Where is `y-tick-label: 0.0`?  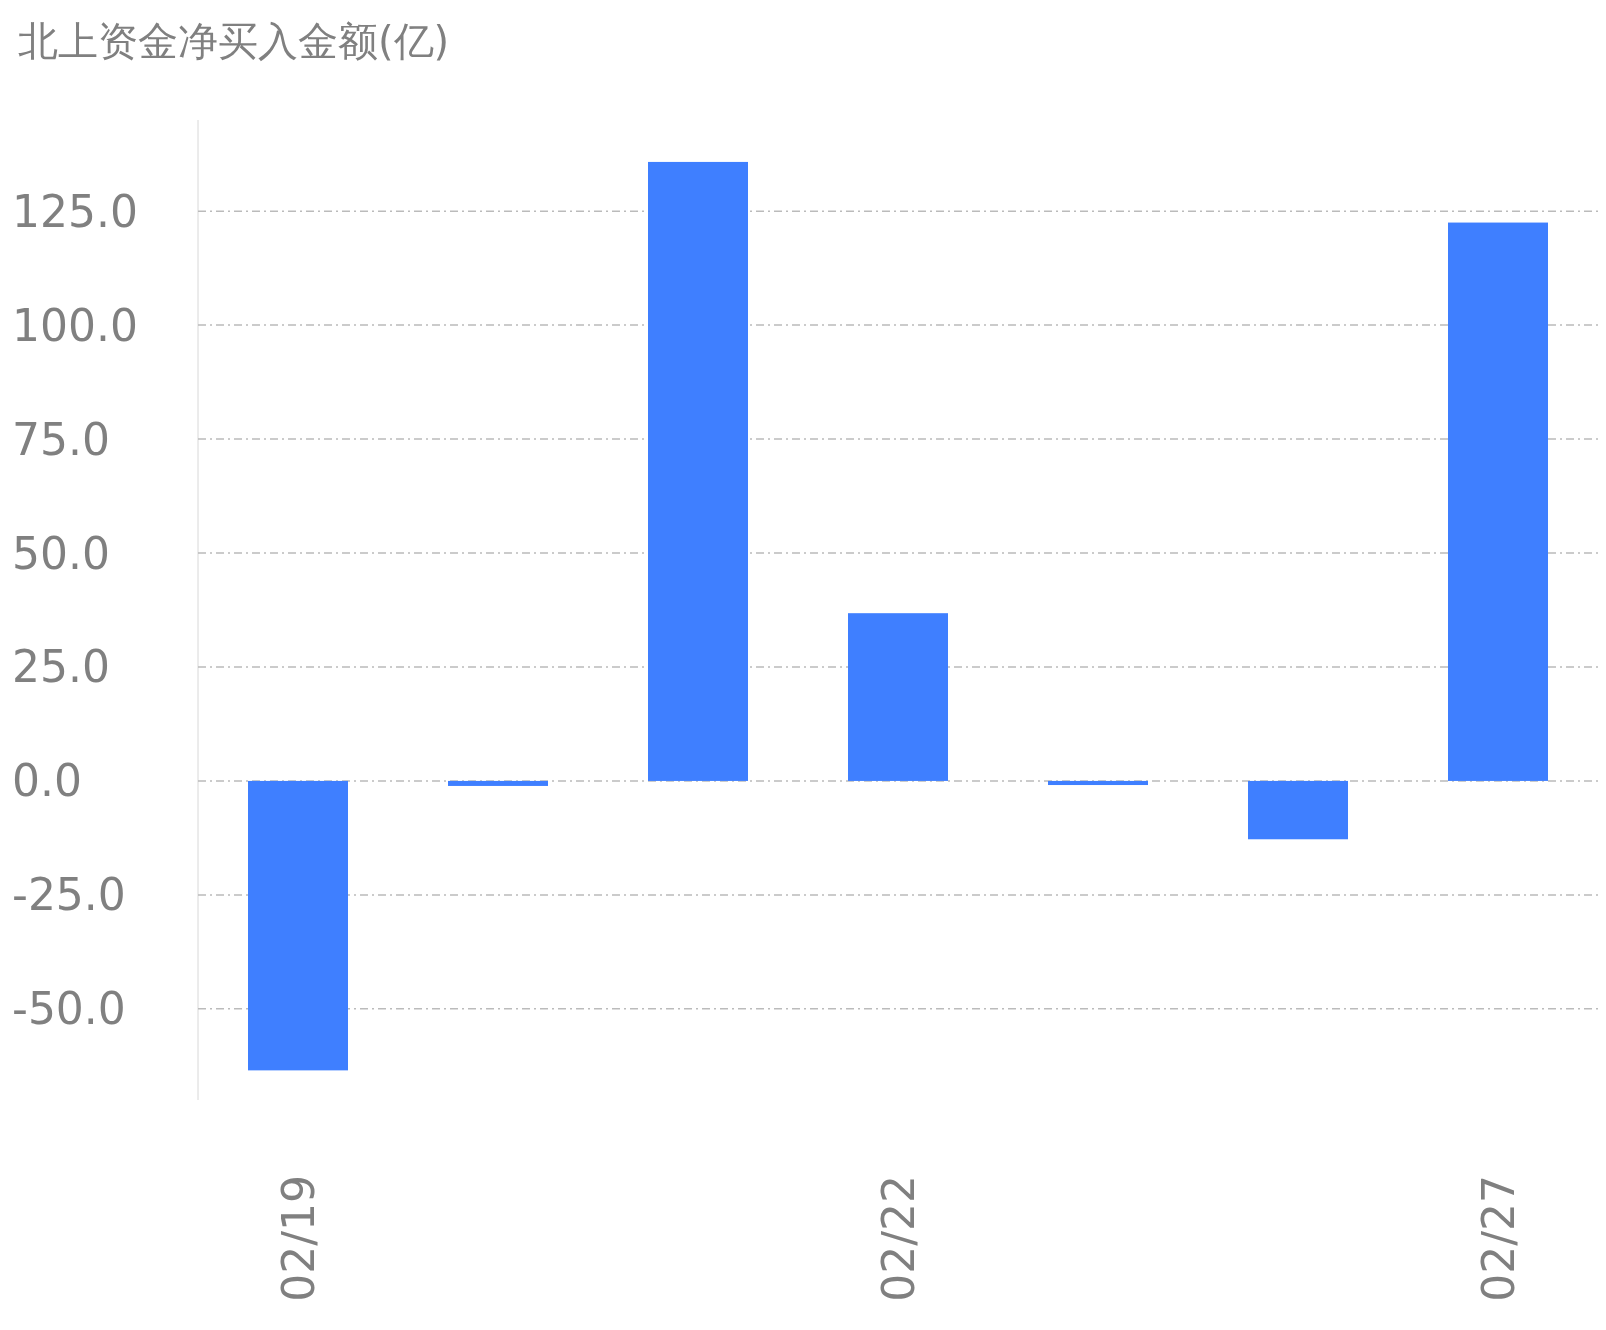
y-tick-label: 0.0 is located at coordinates (47, 781).